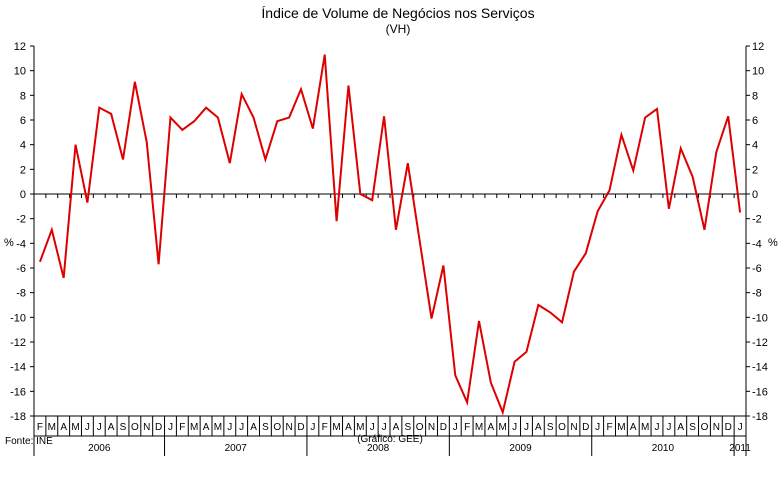 This screenshot has width=783, height=477. Describe the element at coordinates (755, 195) in the screenshot. I see `y-tick-label-right: 0` at that location.